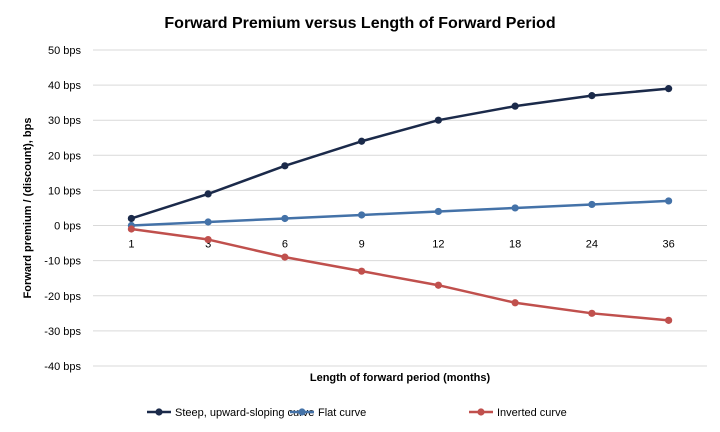 This screenshot has height=432, width=720. What do you see at coordinates (438, 245) in the screenshot?
I see `x-tick-label: 12` at bounding box center [438, 245].